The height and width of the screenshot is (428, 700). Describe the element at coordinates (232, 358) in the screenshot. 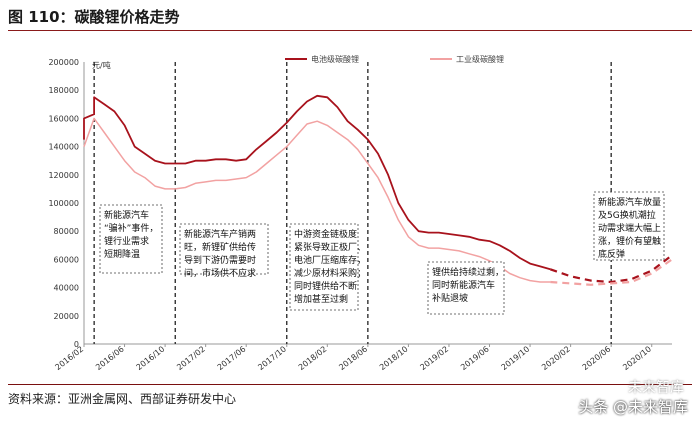

I see `x-tick-label: 2017/06` at that location.